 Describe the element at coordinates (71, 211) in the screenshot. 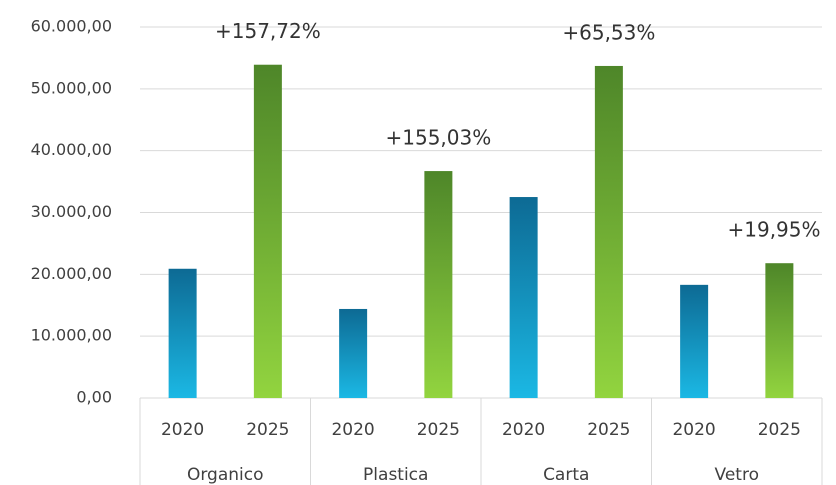

I see `y-tick-label: 30.000,00` at that location.